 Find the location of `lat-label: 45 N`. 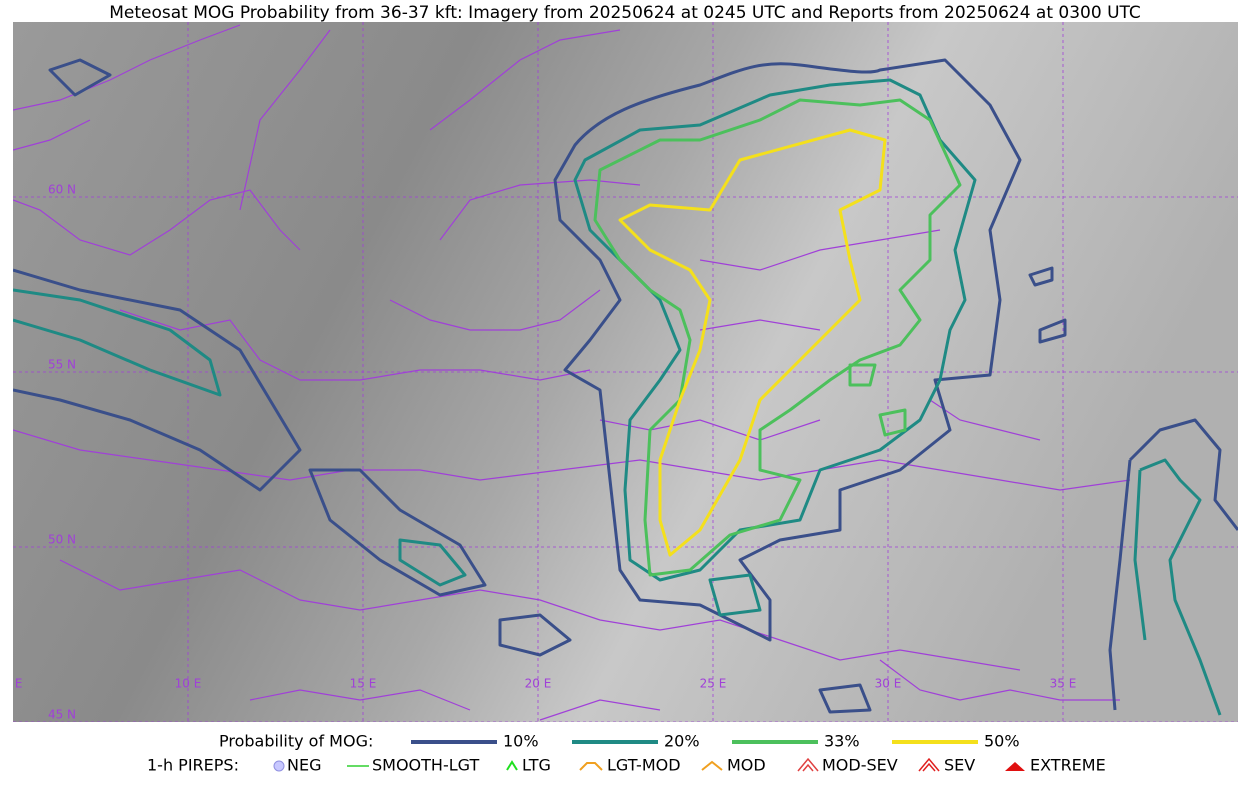

lat-label: 45 N is located at coordinates (62, 715).